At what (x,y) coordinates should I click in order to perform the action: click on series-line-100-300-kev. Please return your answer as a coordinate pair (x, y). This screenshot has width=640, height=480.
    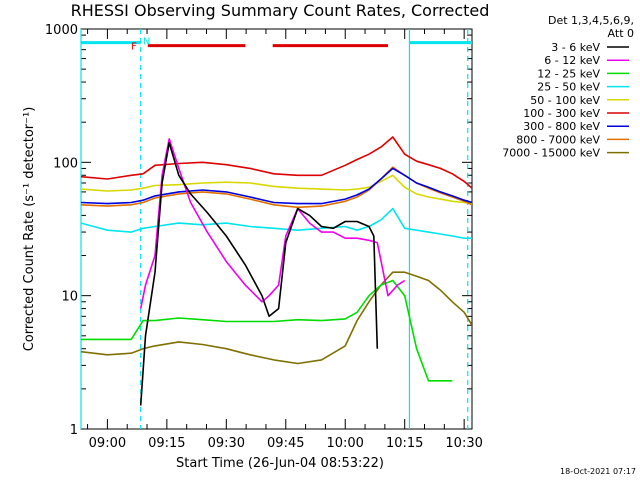
    Looking at the image, I should click on (276, 162).